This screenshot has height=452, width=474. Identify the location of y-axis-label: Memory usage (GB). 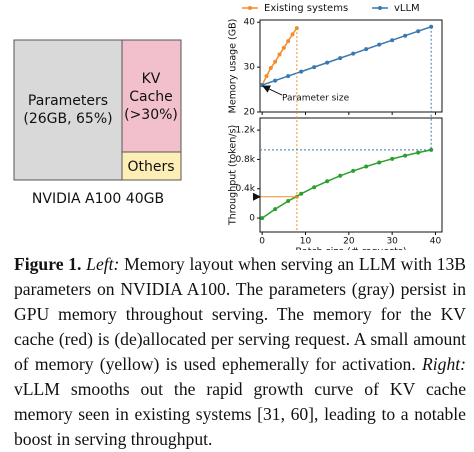
(233, 66).